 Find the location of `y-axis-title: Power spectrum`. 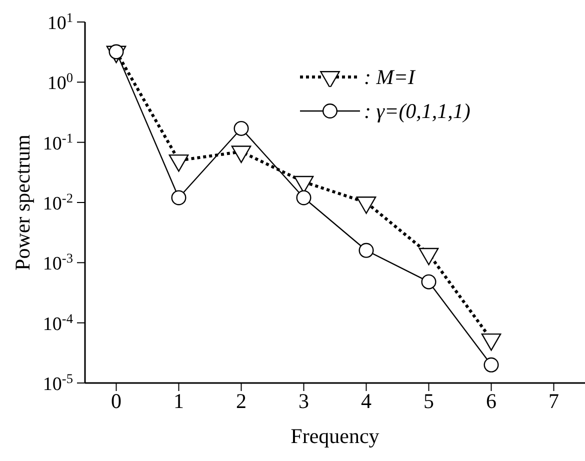

y-axis-title: Power spectrum is located at coordinates (22, 202).